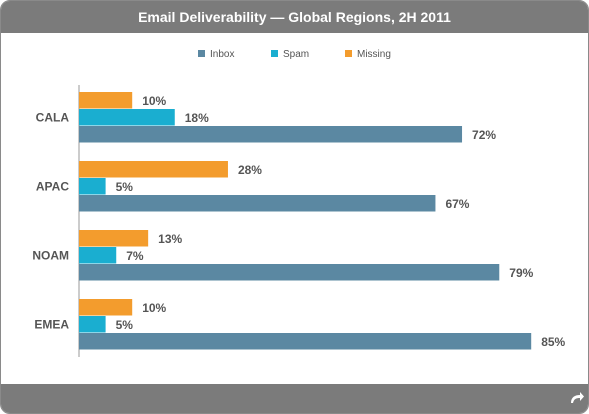  I want to click on legend-label-inbox: Inbox, so click(222, 54).